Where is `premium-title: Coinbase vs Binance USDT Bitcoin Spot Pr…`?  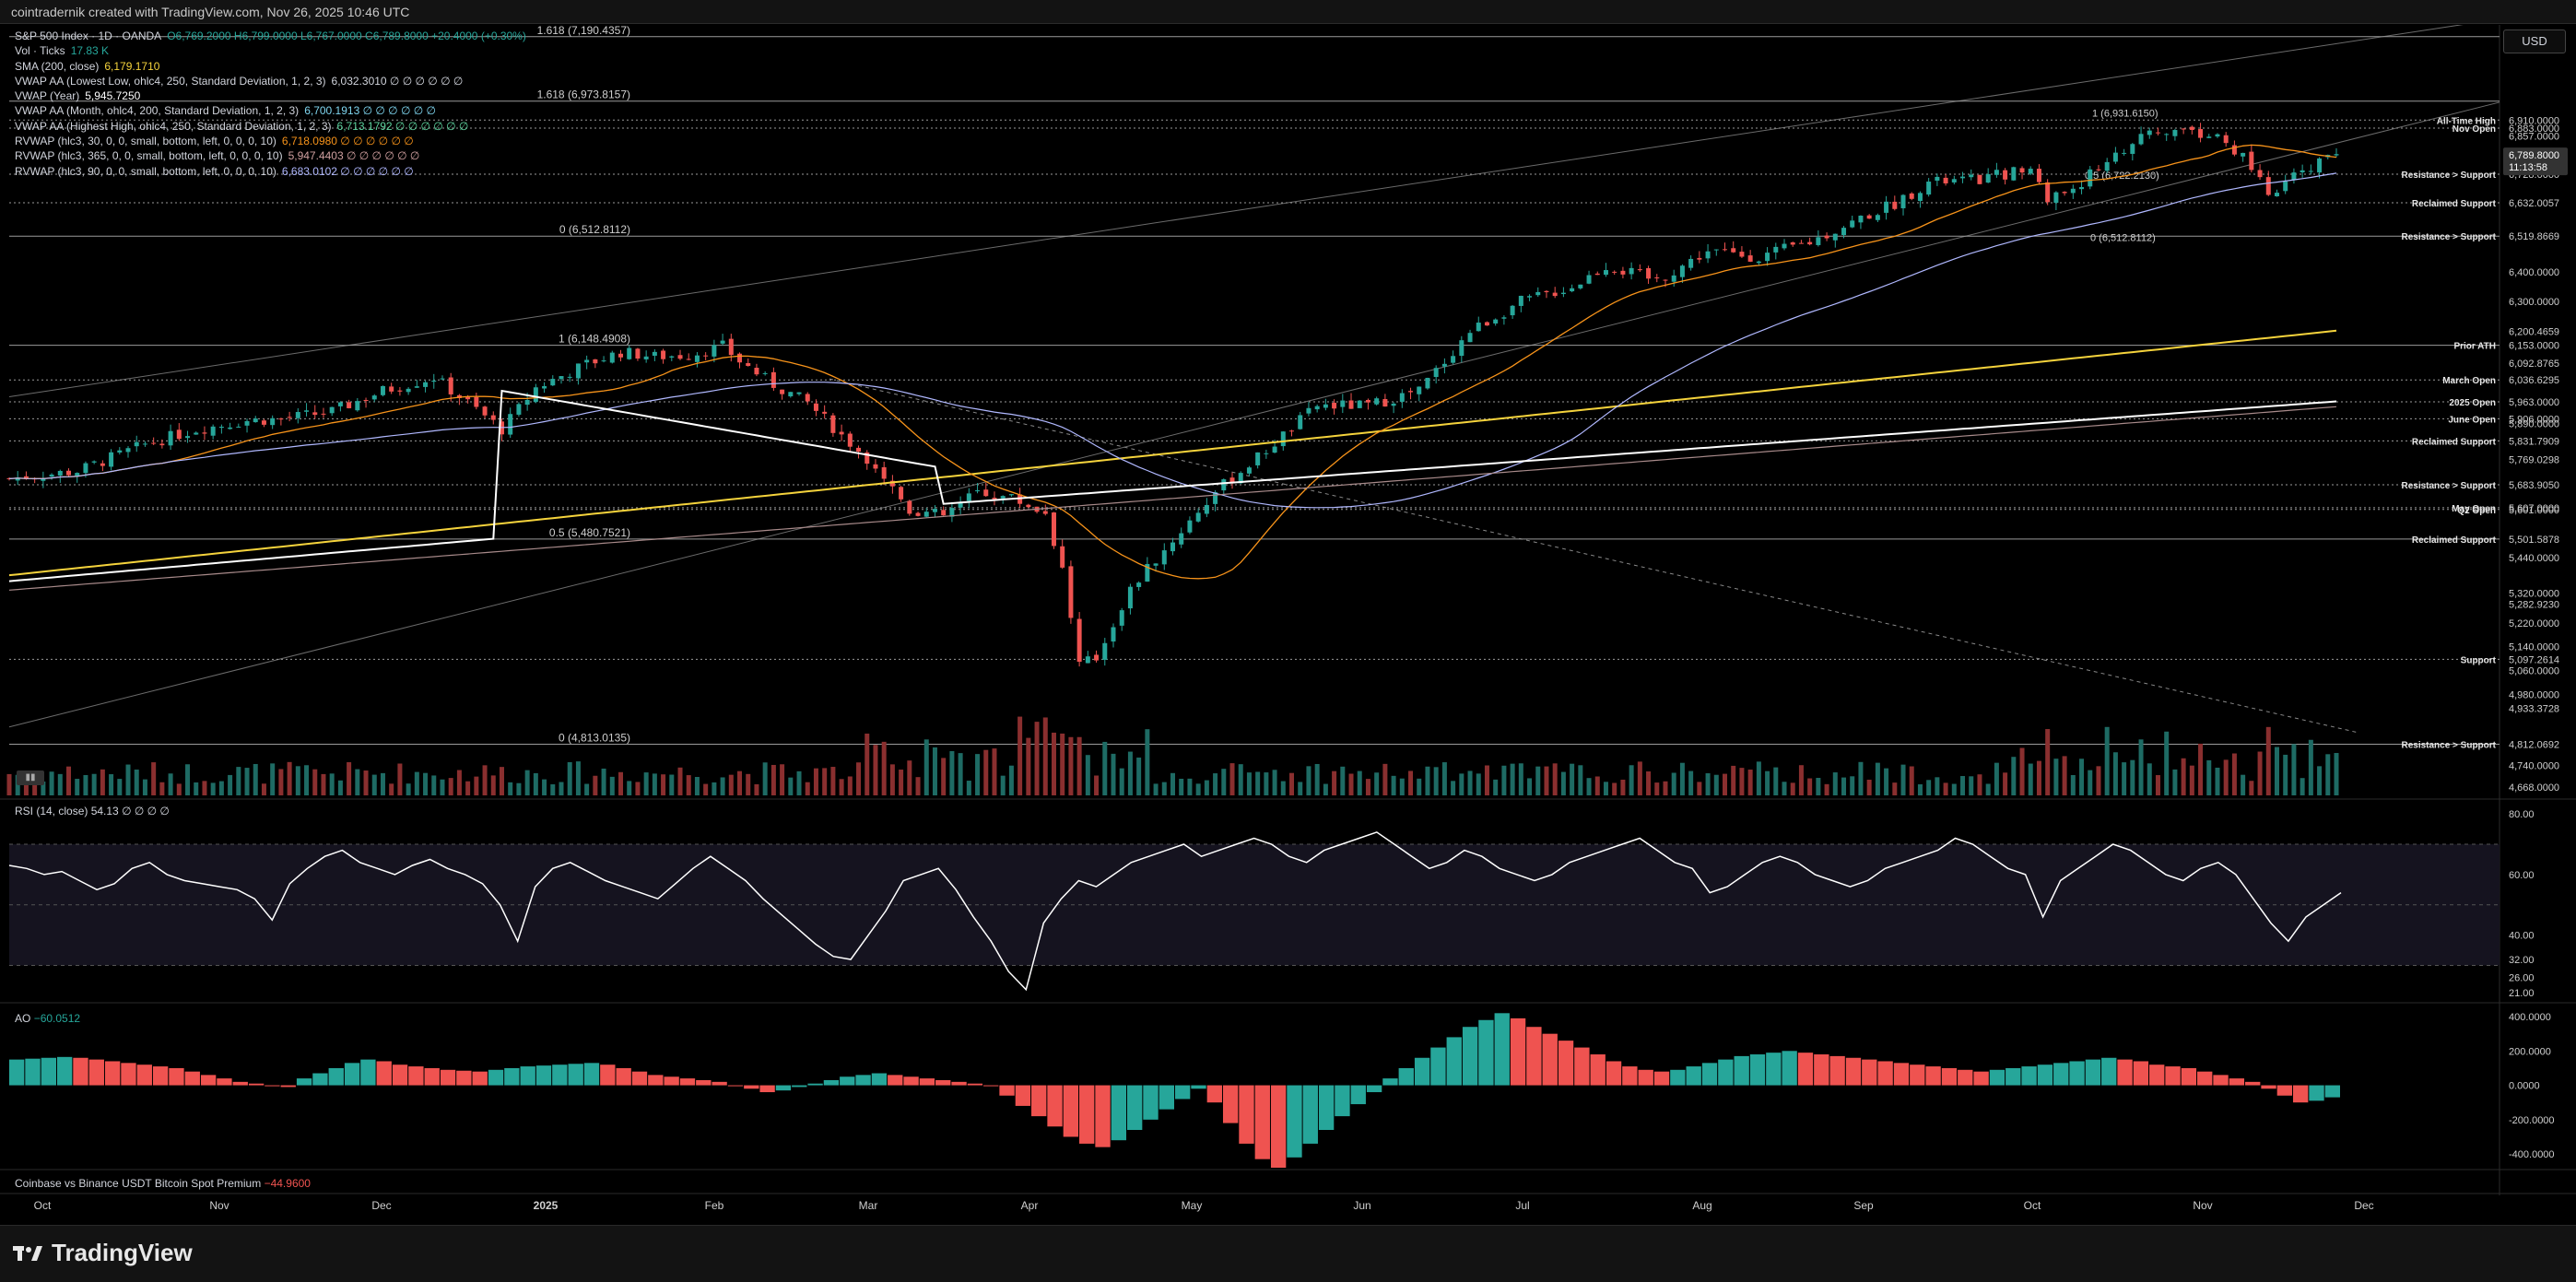 premium-title: Coinbase vs Binance USDT Bitcoin Spot Pr… is located at coordinates (138, 1183).